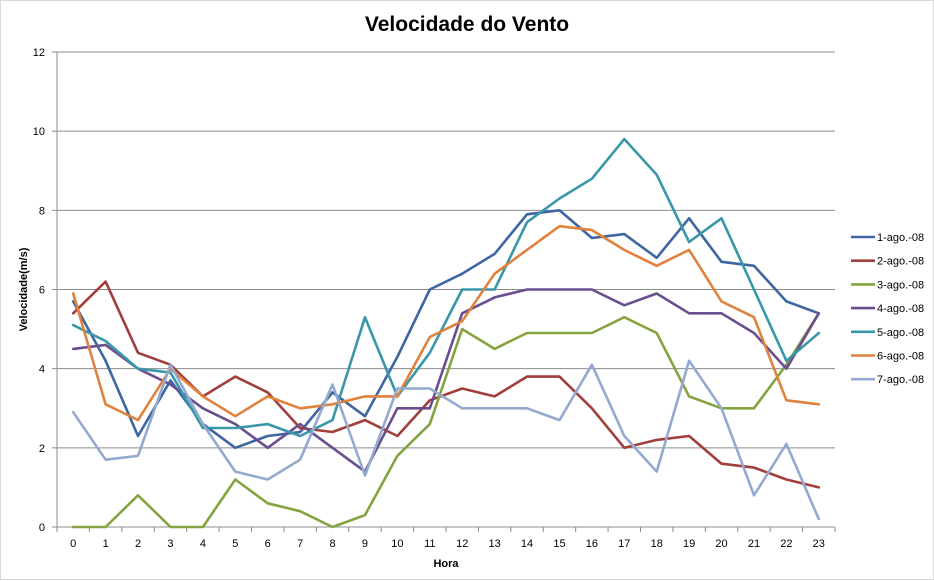  What do you see at coordinates (900, 262) in the screenshot?
I see `legend-label: 2-ago.-08` at bounding box center [900, 262].